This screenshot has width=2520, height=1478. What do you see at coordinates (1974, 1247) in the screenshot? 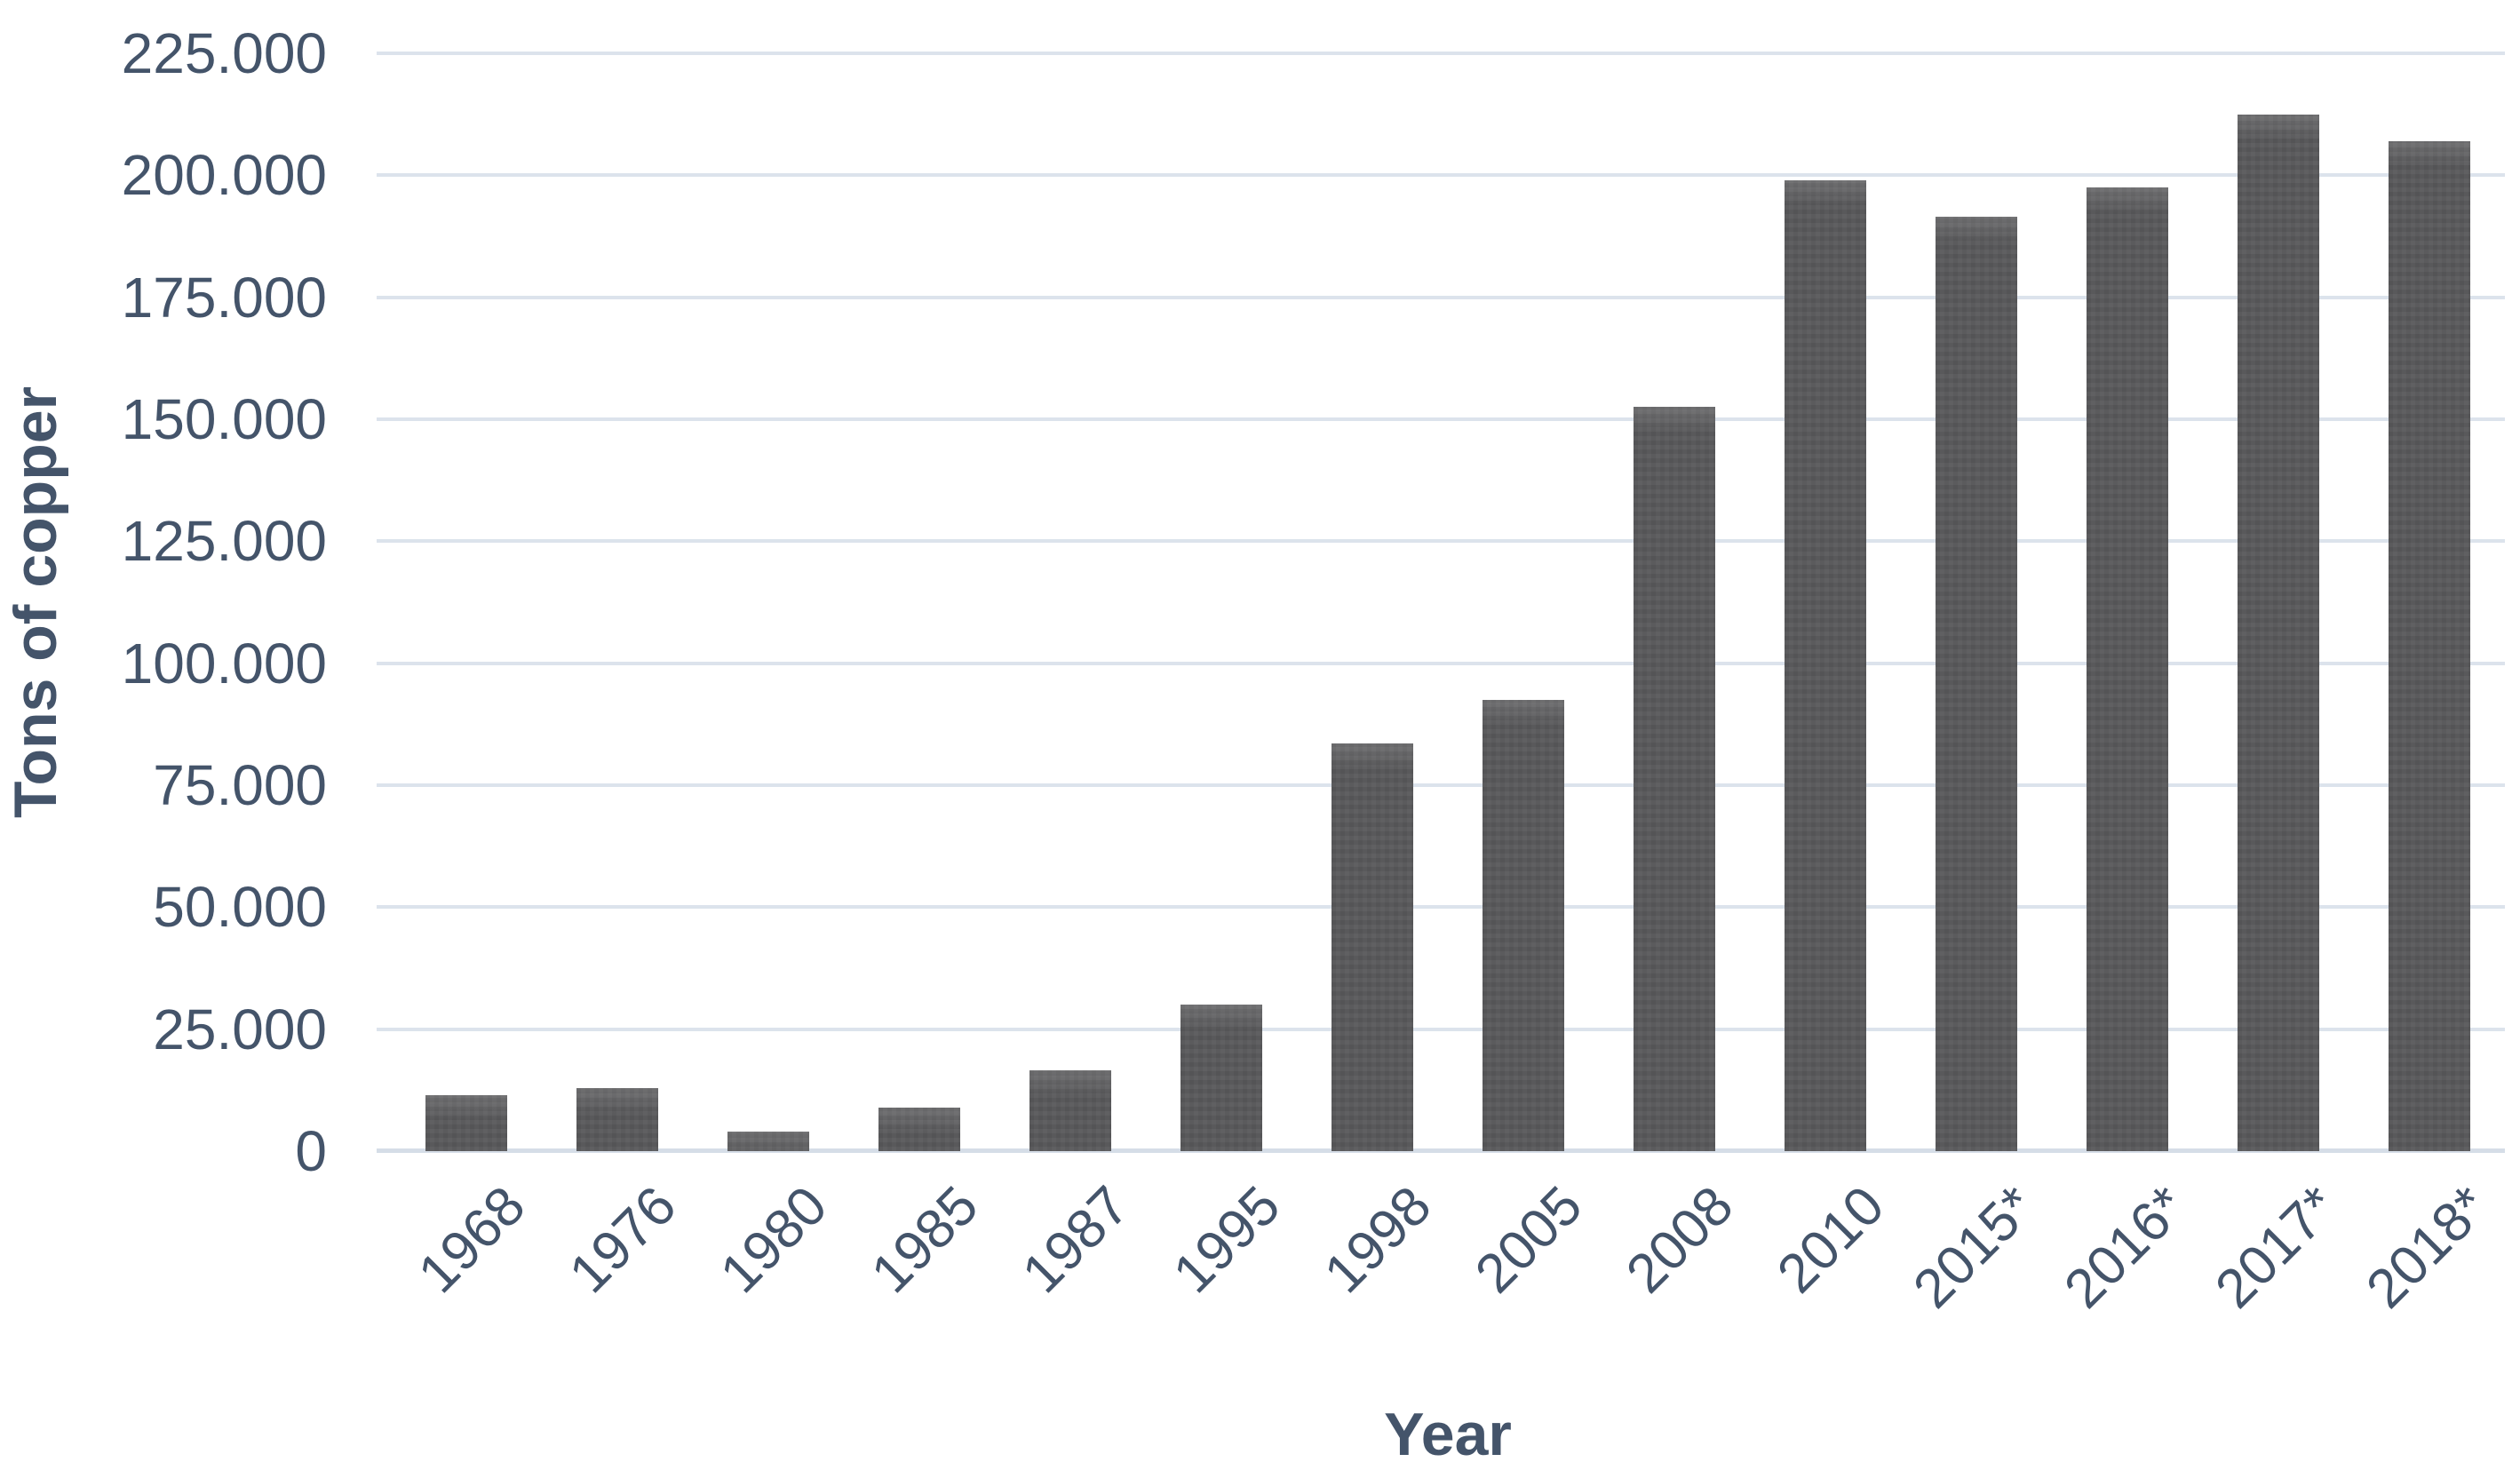
I see `x-tick-label-2015: 2015*` at bounding box center [1974, 1247].